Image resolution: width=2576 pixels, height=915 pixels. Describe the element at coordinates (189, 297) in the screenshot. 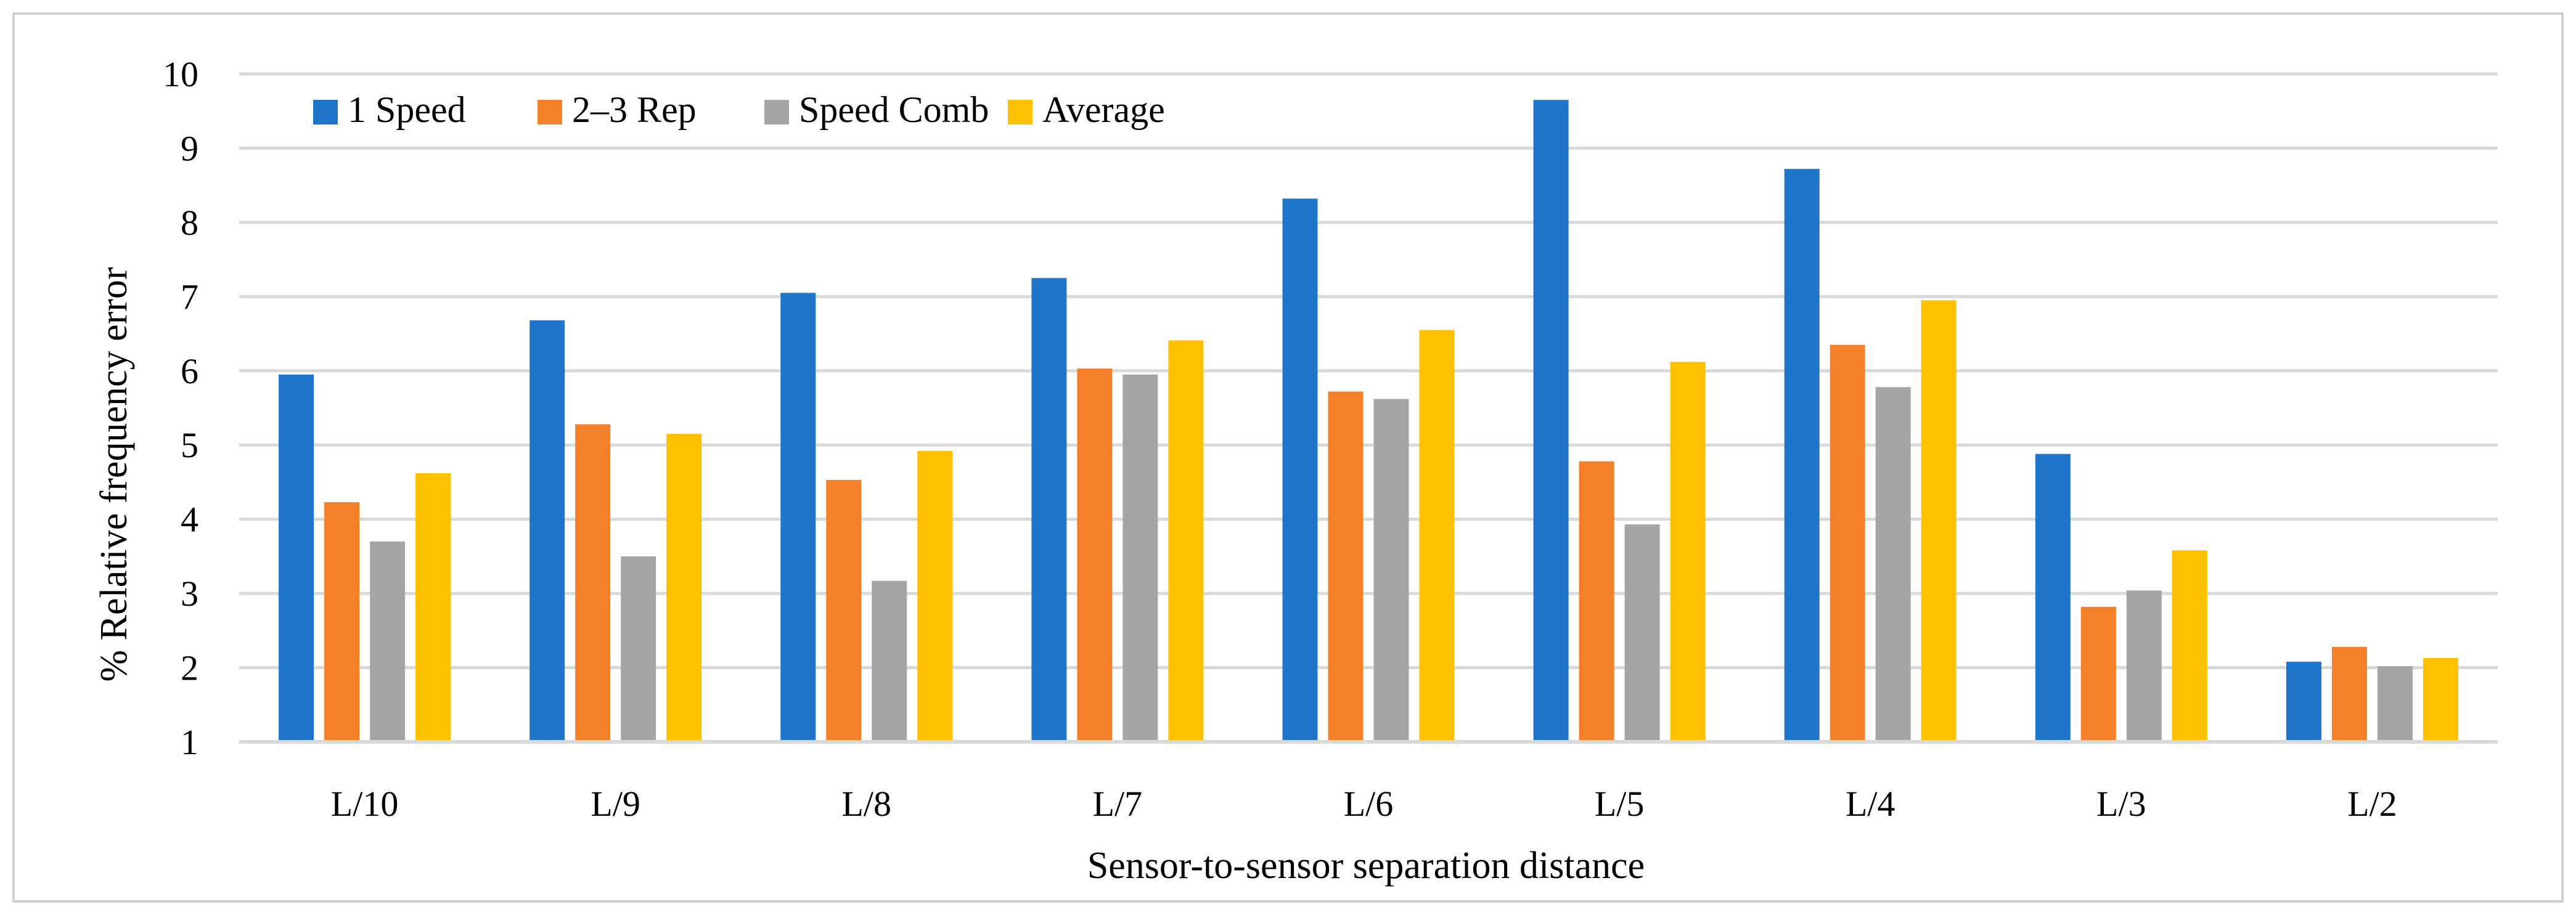

I see `y-tick-label: 7` at that location.